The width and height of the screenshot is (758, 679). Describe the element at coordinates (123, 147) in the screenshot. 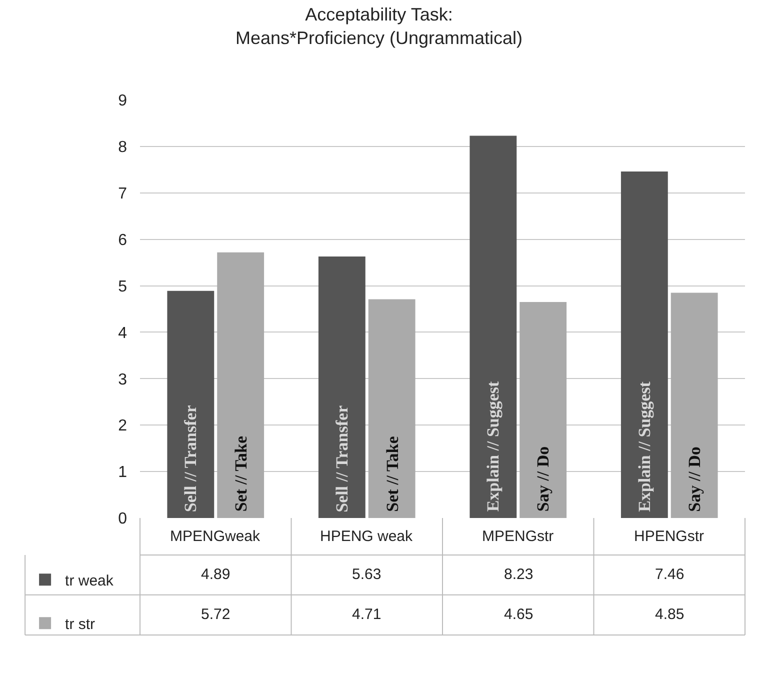

I see `y-tick-label: 8` at that location.